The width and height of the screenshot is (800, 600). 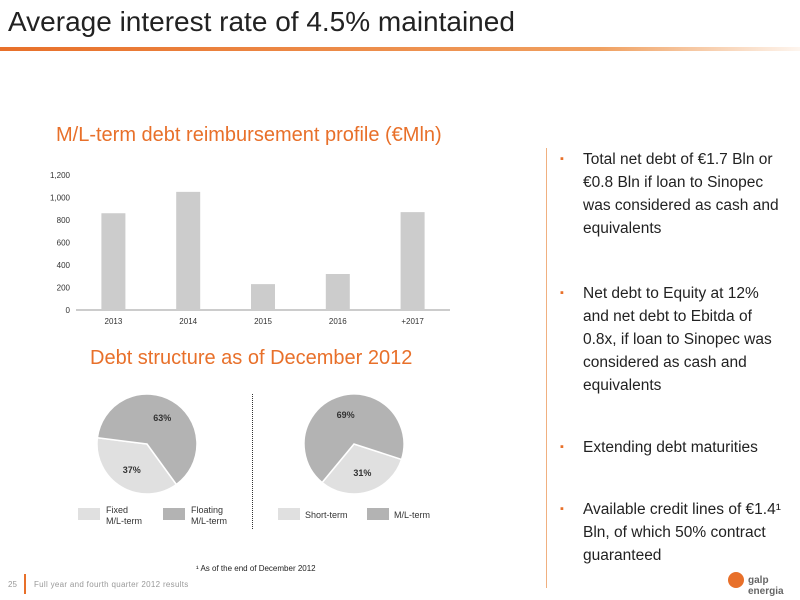 I want to click on pie-slice-short-term, so click(x=362, y=469).